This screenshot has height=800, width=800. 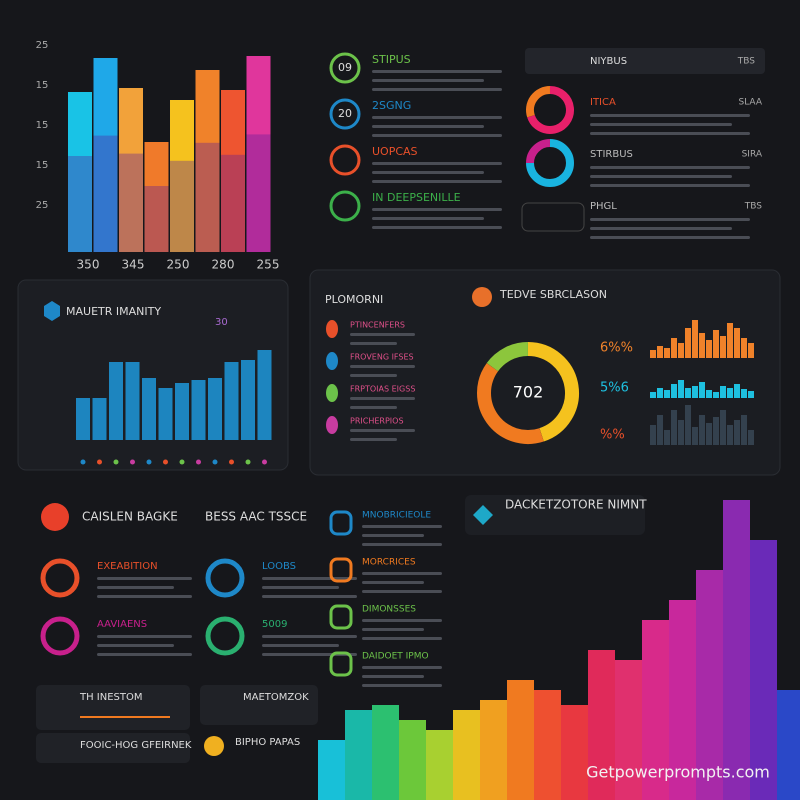 What do you see at coordinates (645, 61) in the screenshot?
I see `panel-header` at bounding box center [645, 61].